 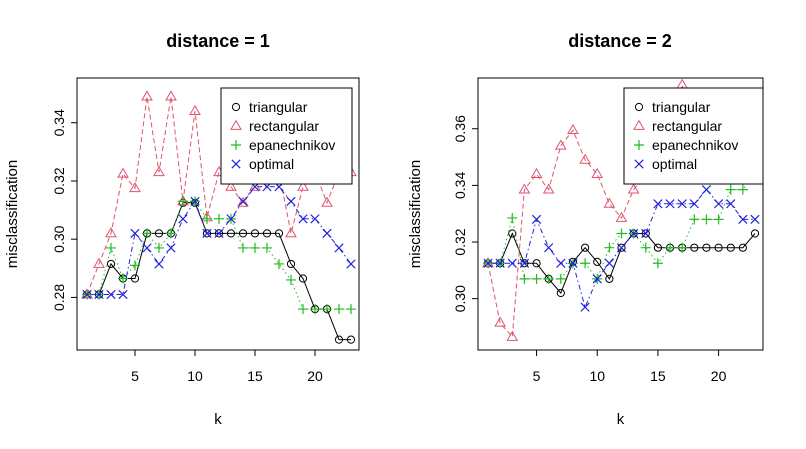 What do you see at coordinates (681, 107) in the screenshot?
I see `legend-label: triangular` at bounding box center [681, 107].